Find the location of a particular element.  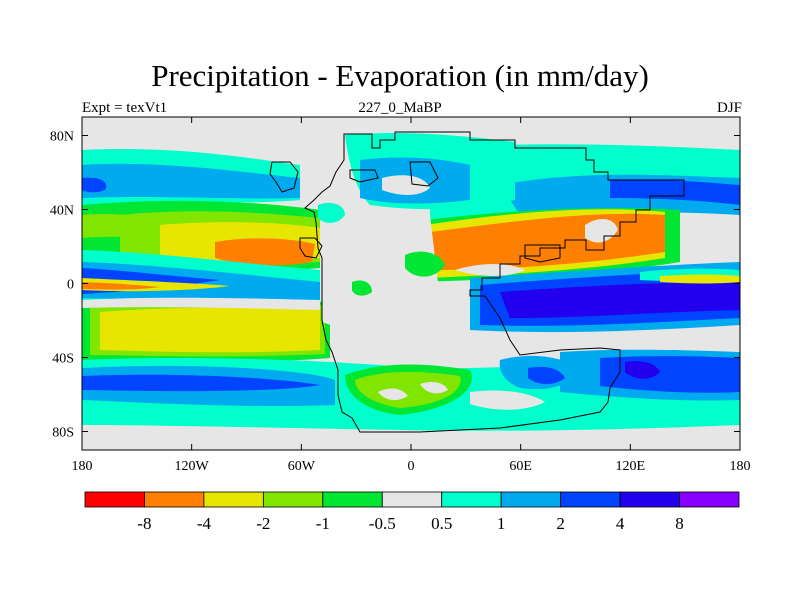

colorbar-level-label: 2 is located at coordinates (560, 523).